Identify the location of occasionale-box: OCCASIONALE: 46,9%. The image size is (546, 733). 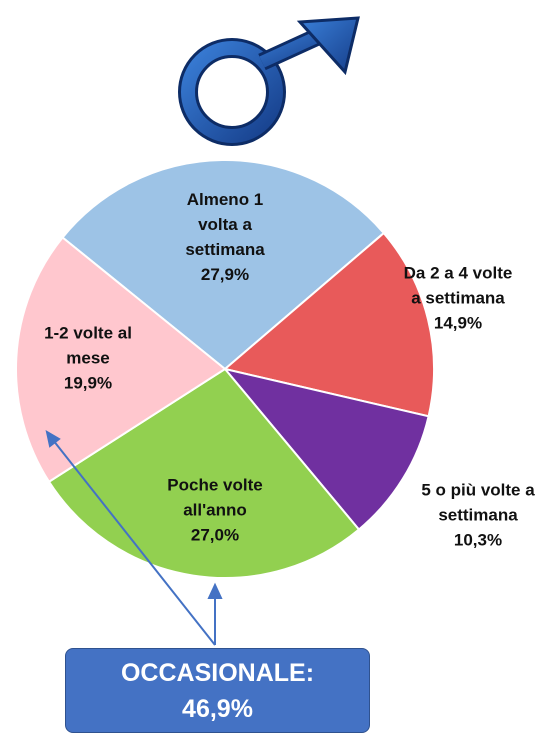
(217, 690).